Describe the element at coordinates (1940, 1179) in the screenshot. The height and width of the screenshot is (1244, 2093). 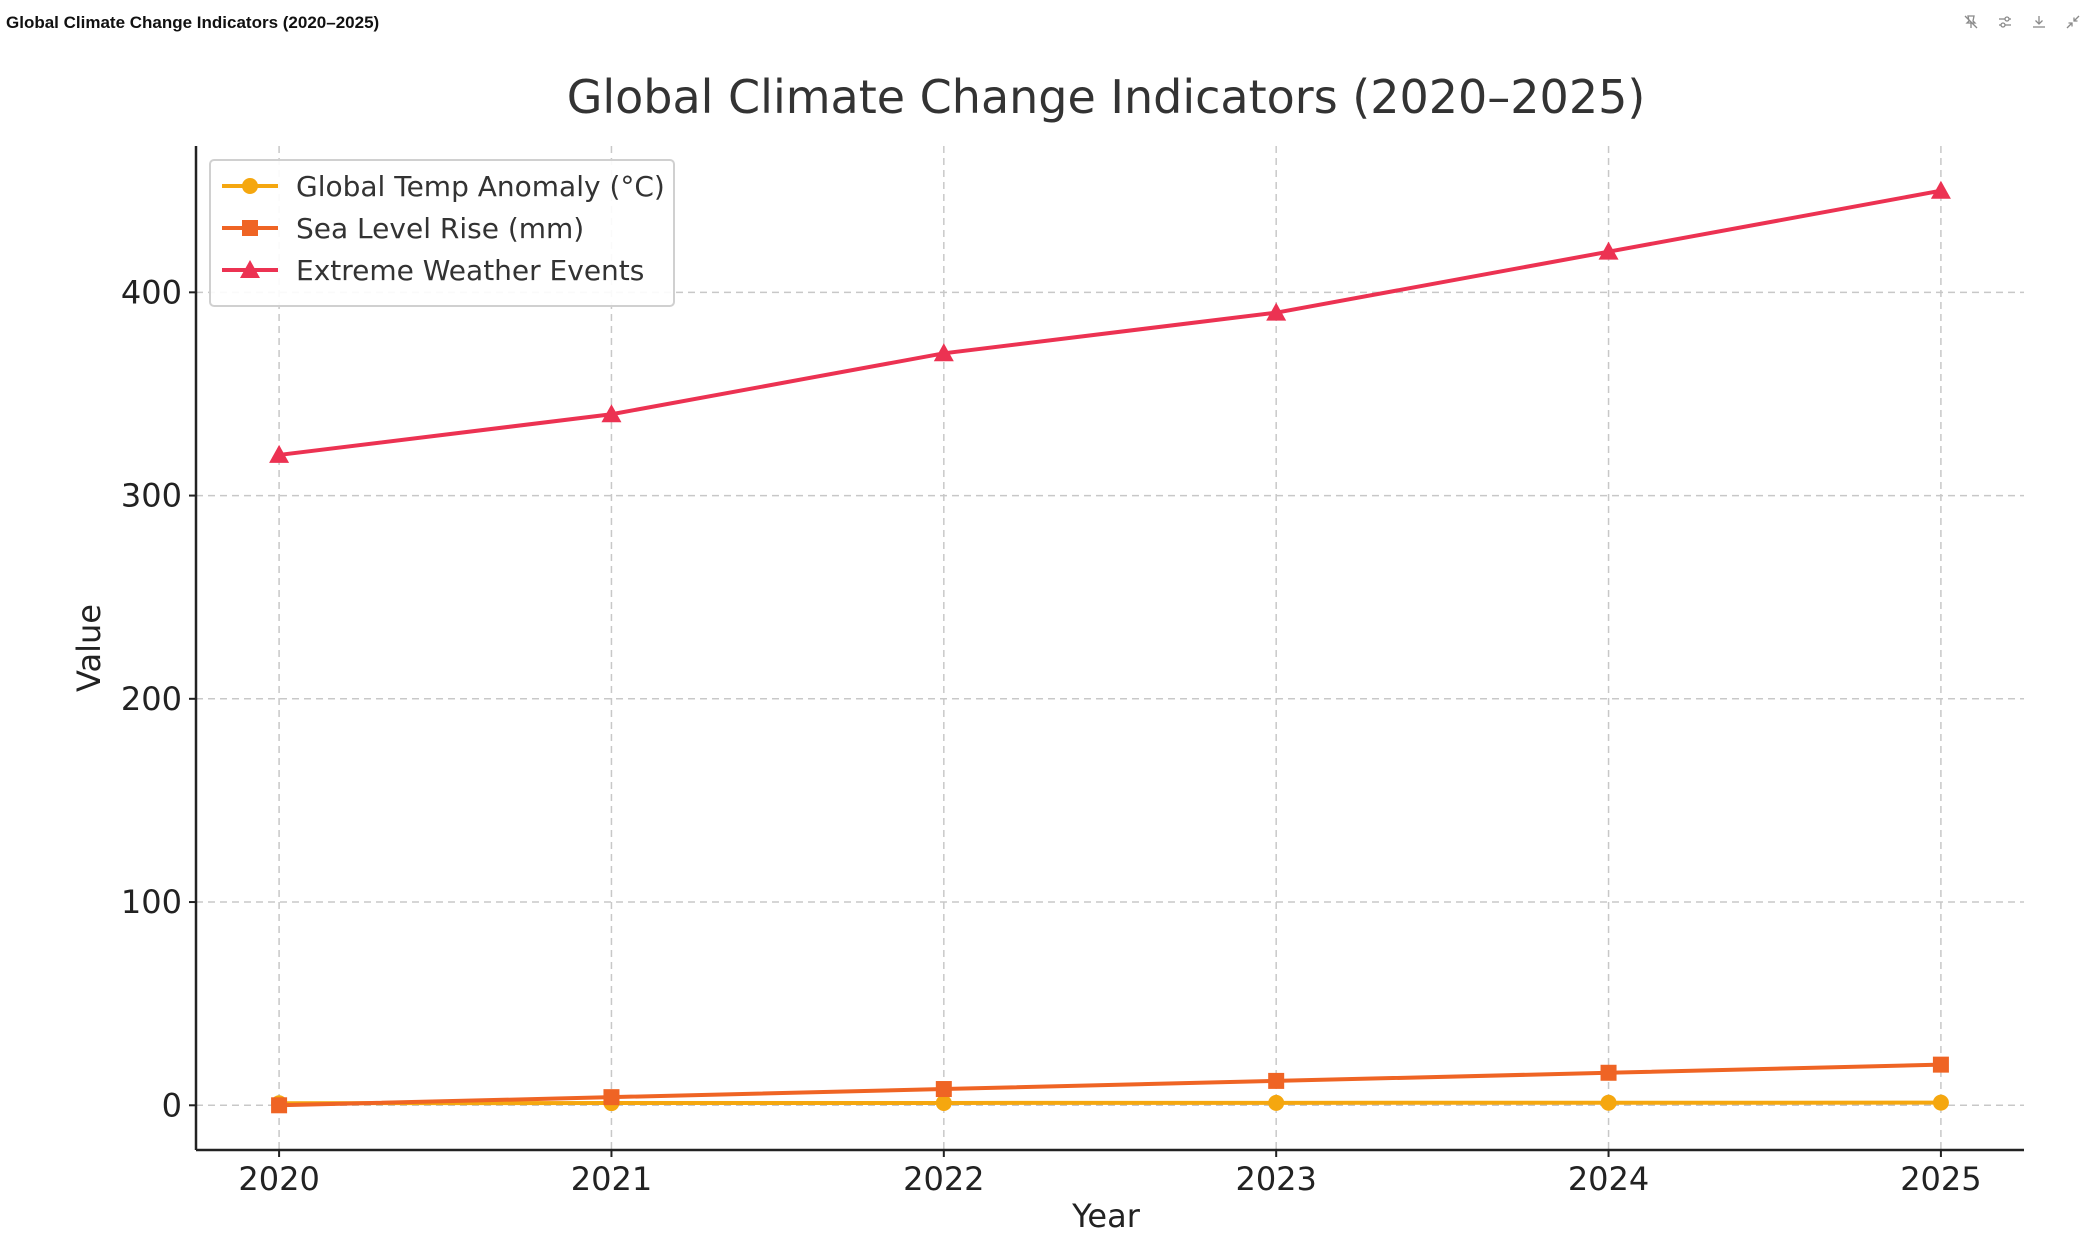
I see `x-tick-label: 2025` at that location.